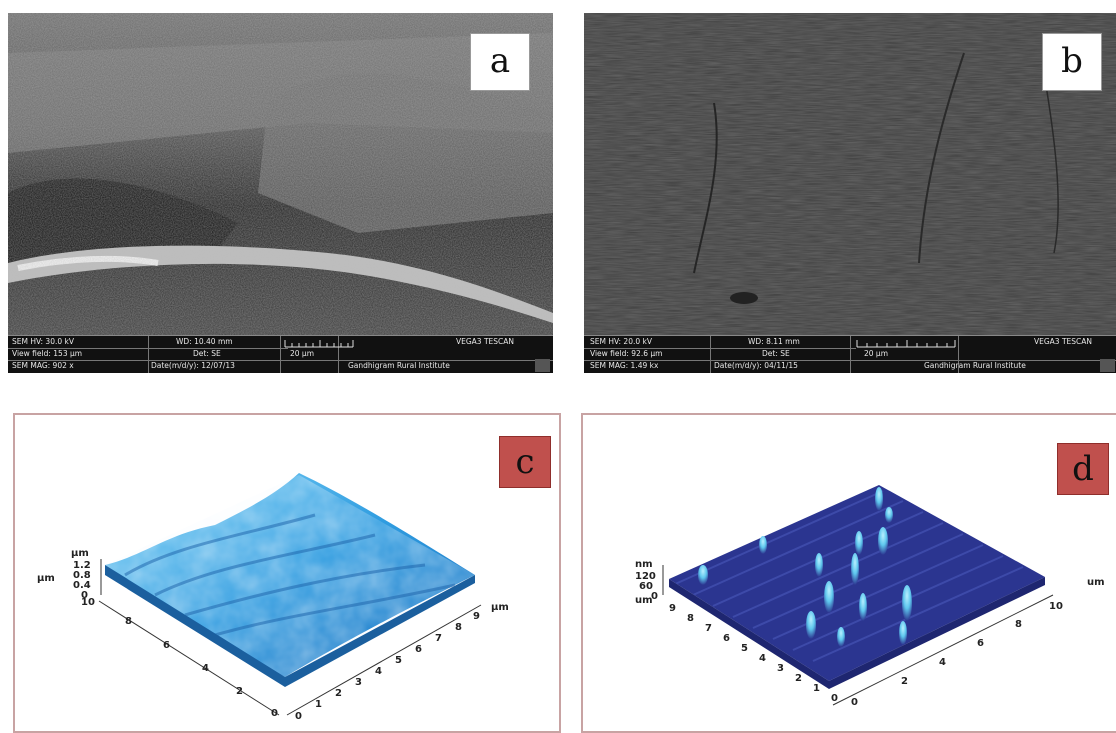 This screenshot has height=733, width=1116. Describe the element at coordinates (816, 688) in the screenshot. I see `y-tick: 1` at that location.